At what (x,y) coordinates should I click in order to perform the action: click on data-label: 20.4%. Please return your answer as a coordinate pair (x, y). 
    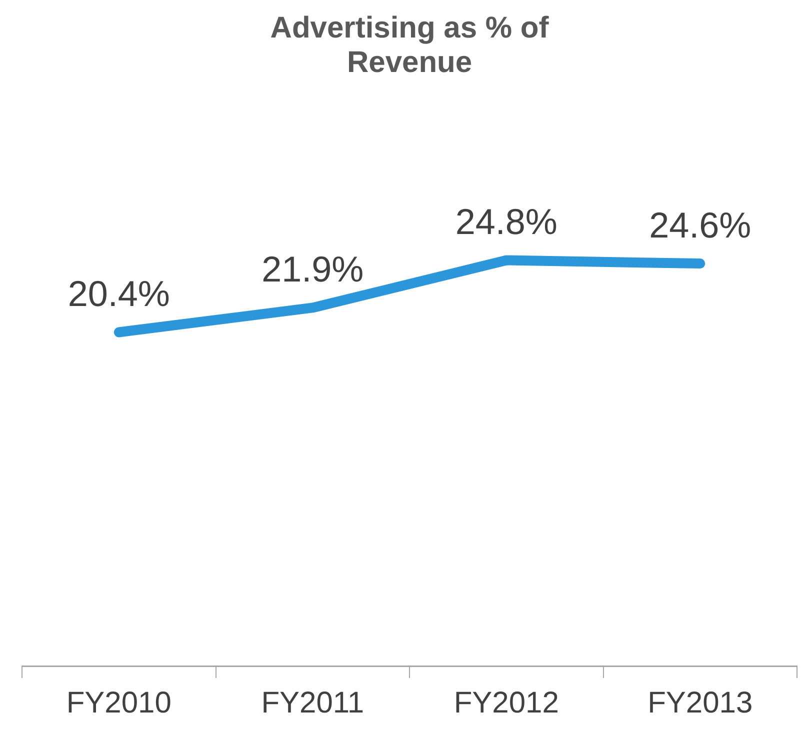
    Looking at the image, I should click on (119, 293).